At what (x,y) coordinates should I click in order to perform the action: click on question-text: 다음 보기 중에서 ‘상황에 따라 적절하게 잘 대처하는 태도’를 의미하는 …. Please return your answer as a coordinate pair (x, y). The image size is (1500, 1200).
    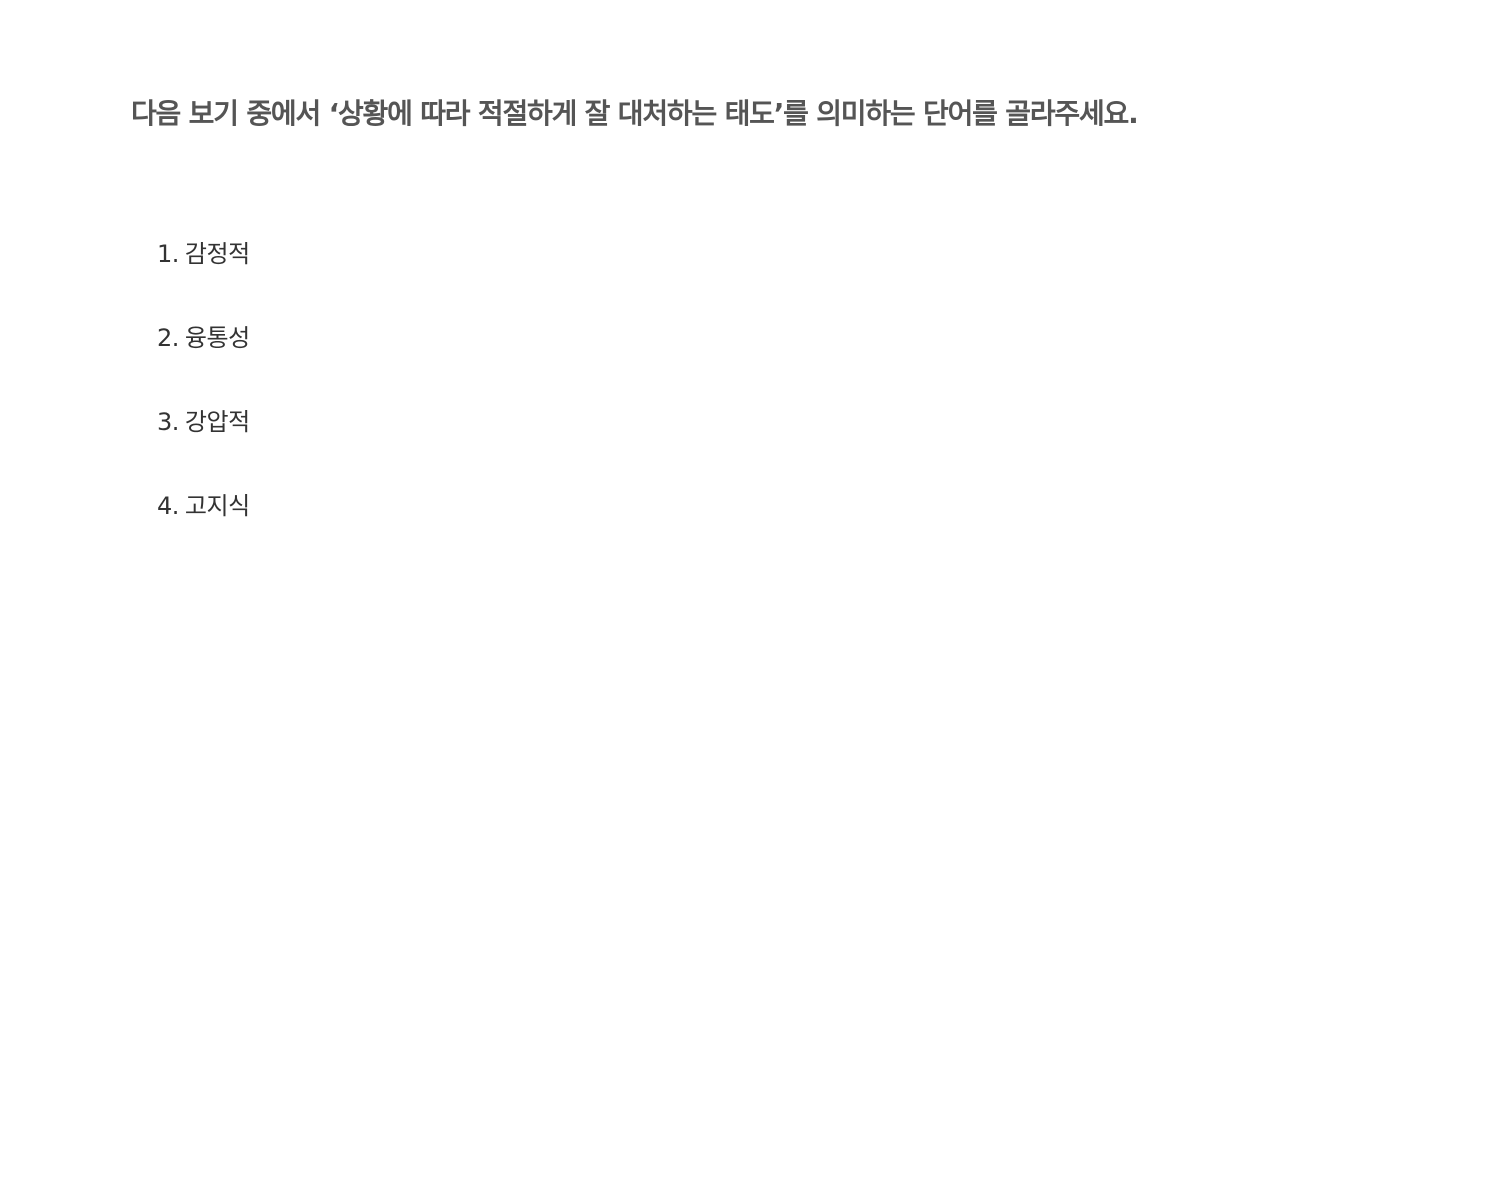
    Looking at the image, I should click on (635, 113).